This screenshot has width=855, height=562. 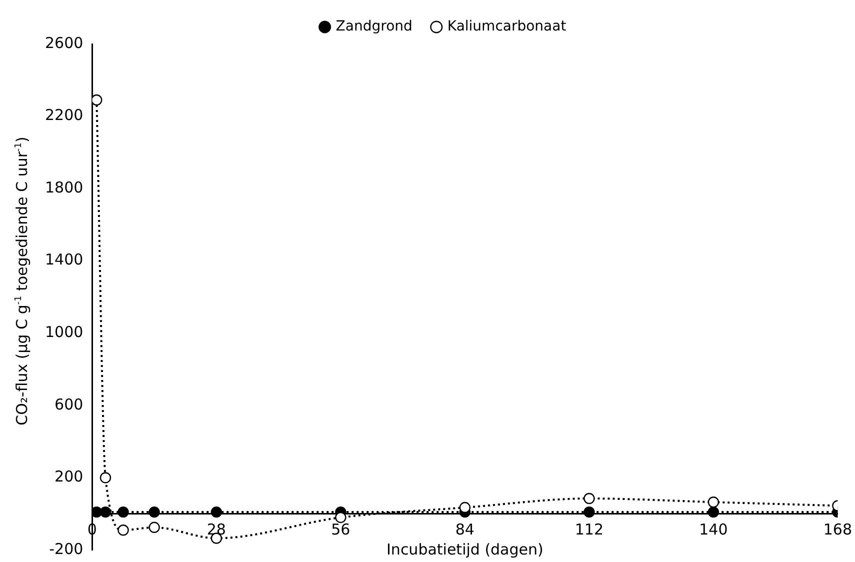 I want to click on legend-label: Zandgrond, so click(x=374, y=26).